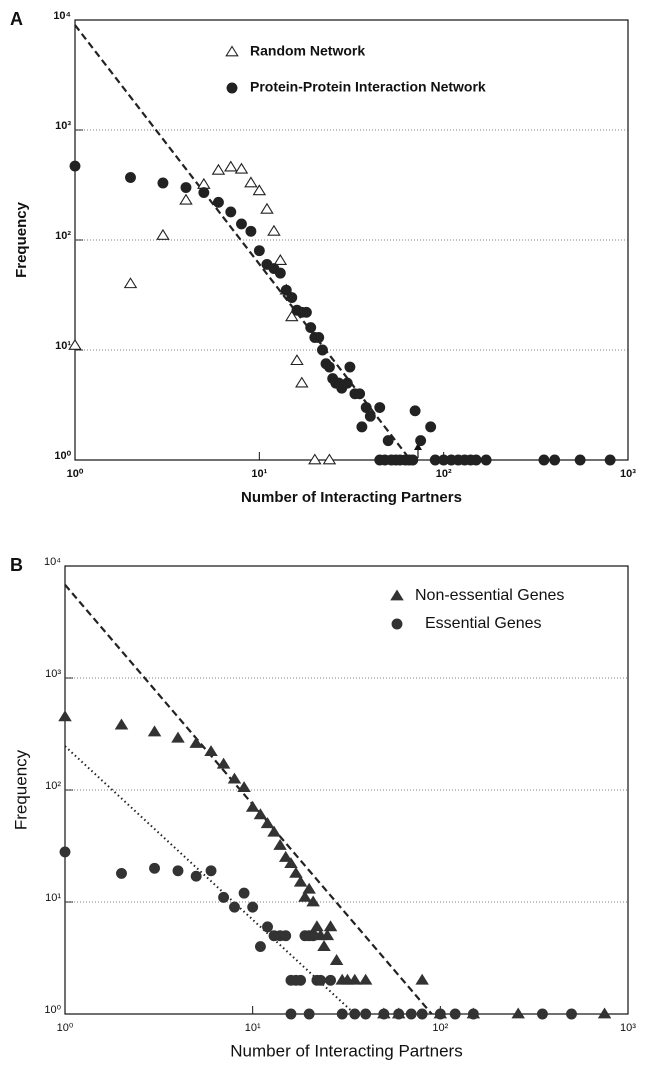 Image resolution: width=654 pixels, height=1068 pixels. What do you see at coordinates (351, 497) in the screenshot?
I see `x-axis-label: Number of Interacting Partners` at bounding box center [351, 497].